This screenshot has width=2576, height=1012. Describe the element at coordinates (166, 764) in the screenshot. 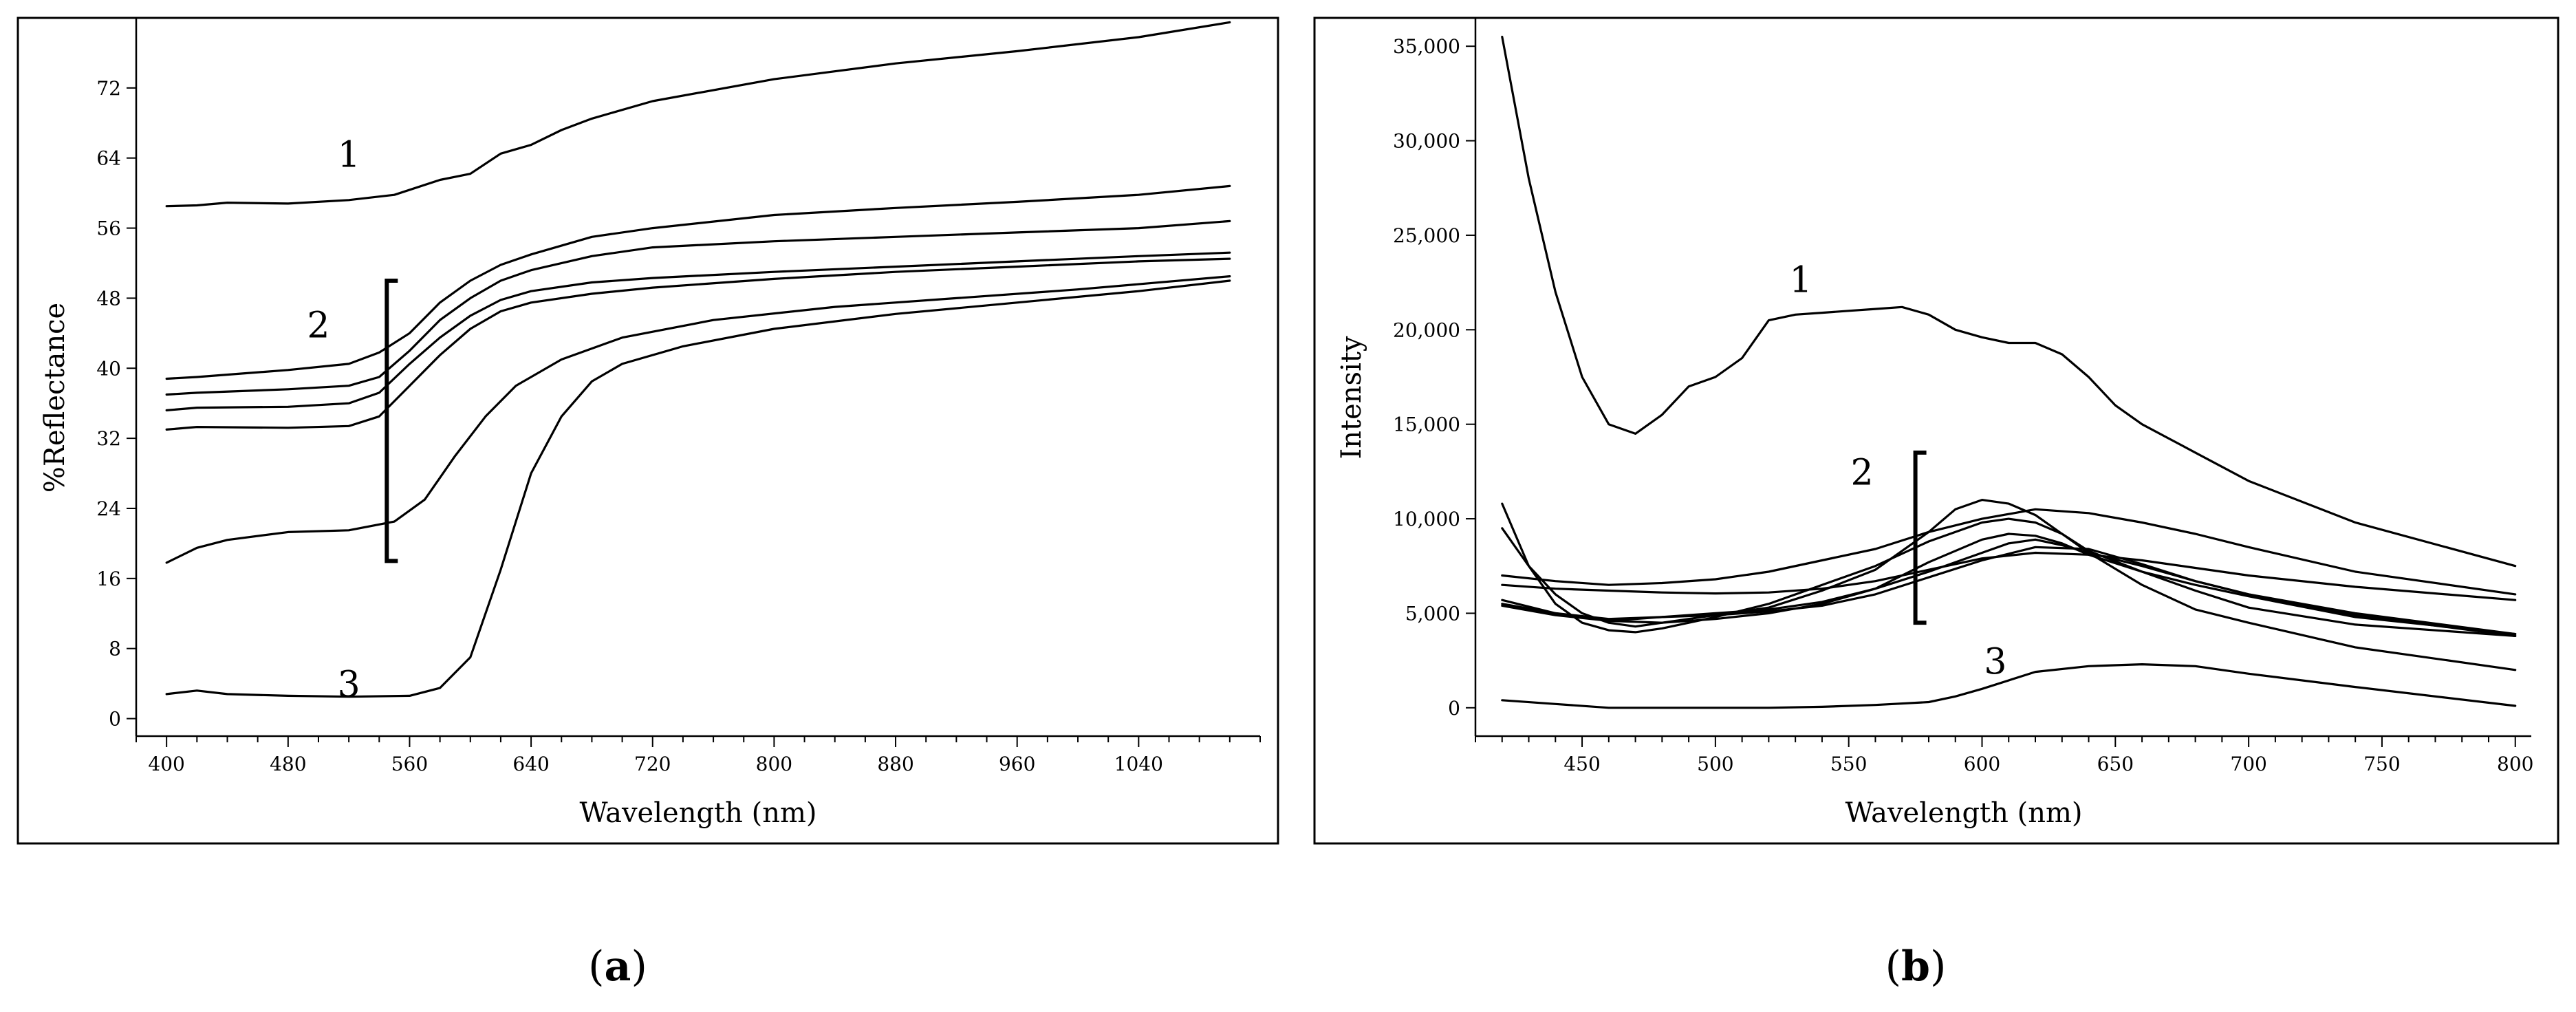

I see `x-tick-label: 400` at that location.